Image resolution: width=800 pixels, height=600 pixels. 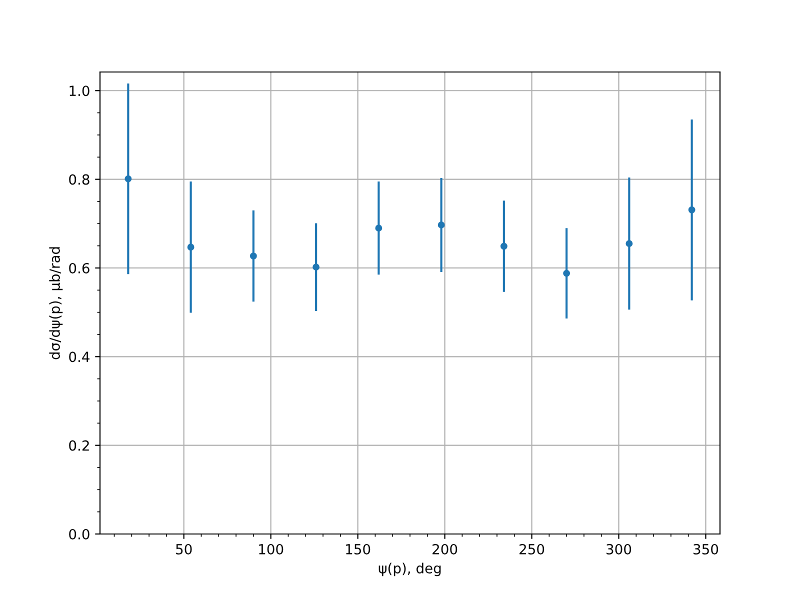 What do you see at coordinates (619, 549) in the screenshot?
I see `x-tick-label: 300` at bounding box center [619, 549].